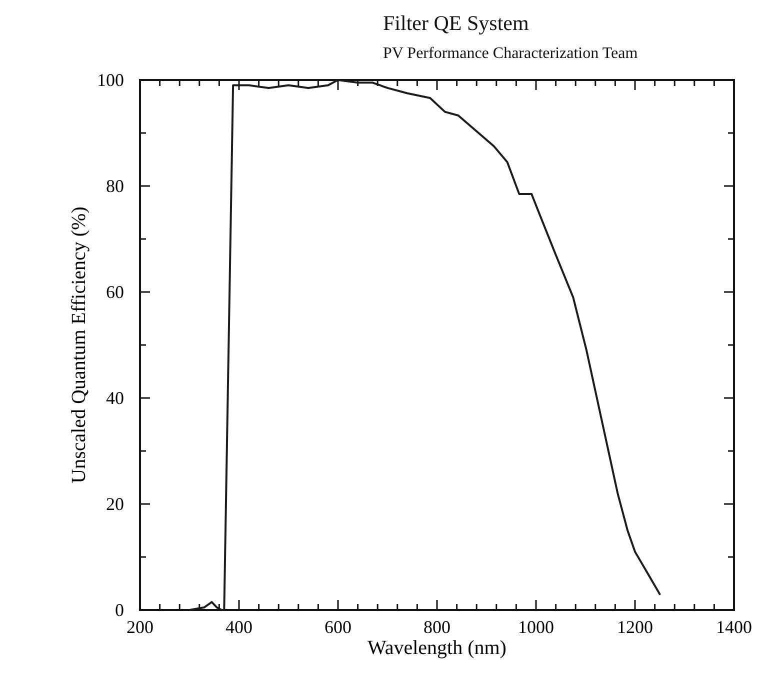 The width and height of the screenshot is (779, 684). I want to click on y-tick-label: 20, so click(115, 504).